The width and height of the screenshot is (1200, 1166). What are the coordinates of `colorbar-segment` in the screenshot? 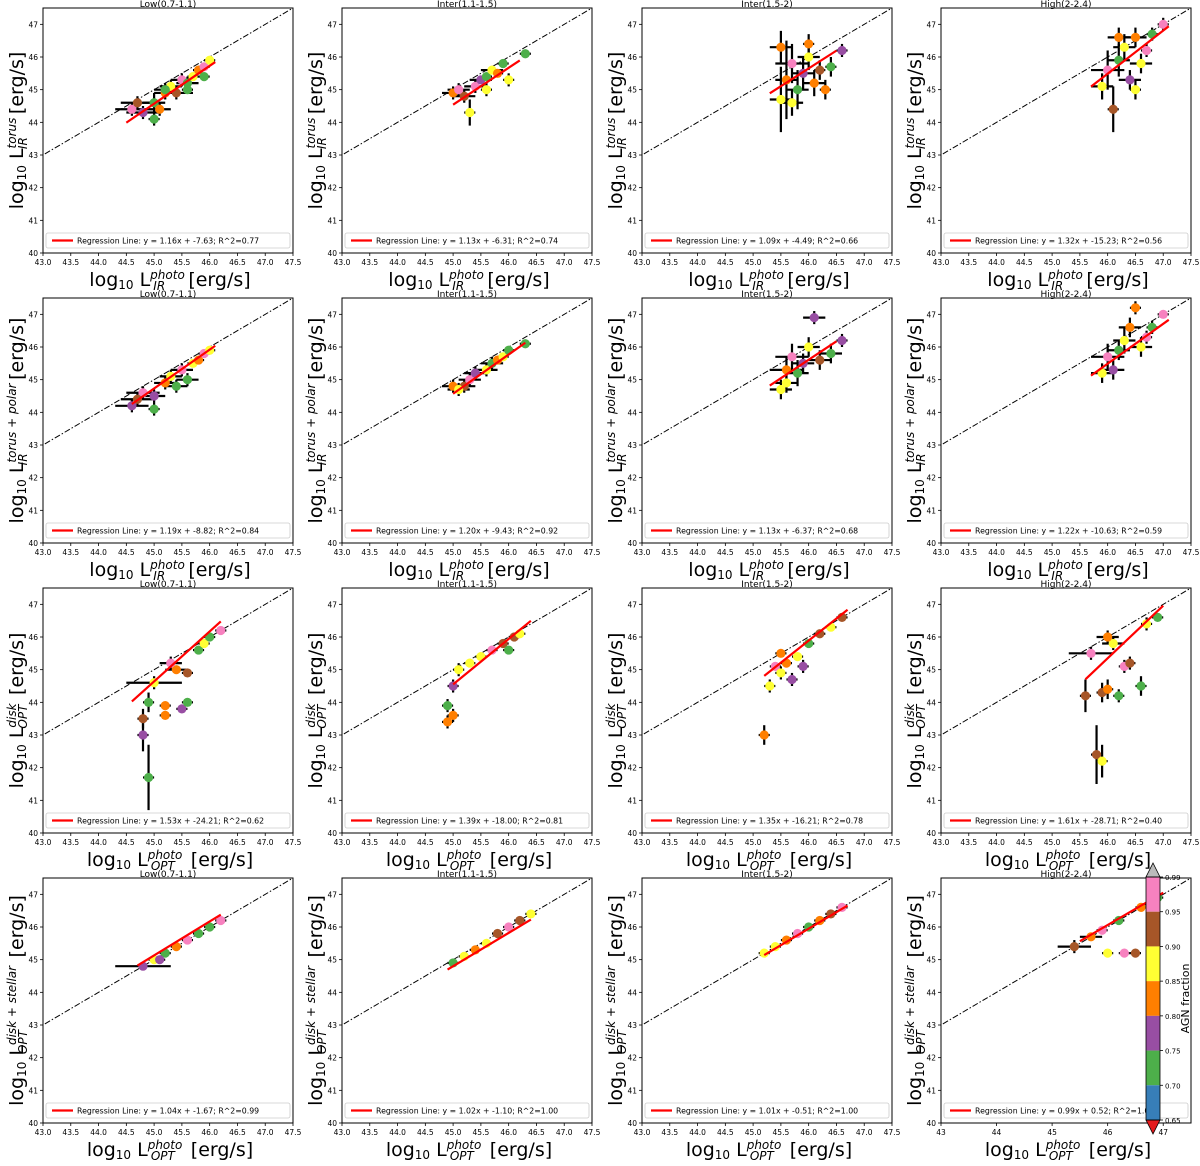 It's located at (1153, 929).